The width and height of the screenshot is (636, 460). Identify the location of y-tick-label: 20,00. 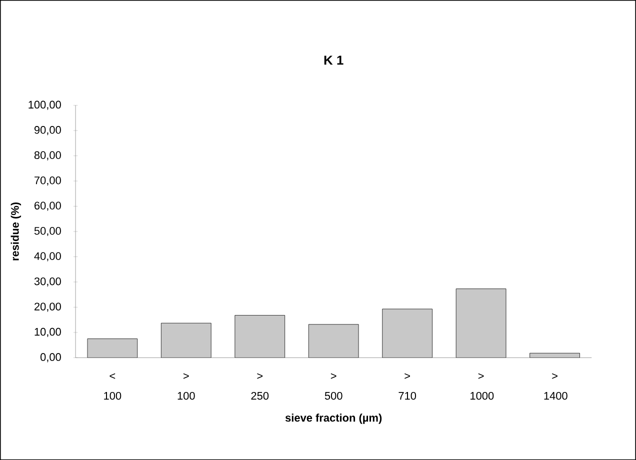
(47, 307).